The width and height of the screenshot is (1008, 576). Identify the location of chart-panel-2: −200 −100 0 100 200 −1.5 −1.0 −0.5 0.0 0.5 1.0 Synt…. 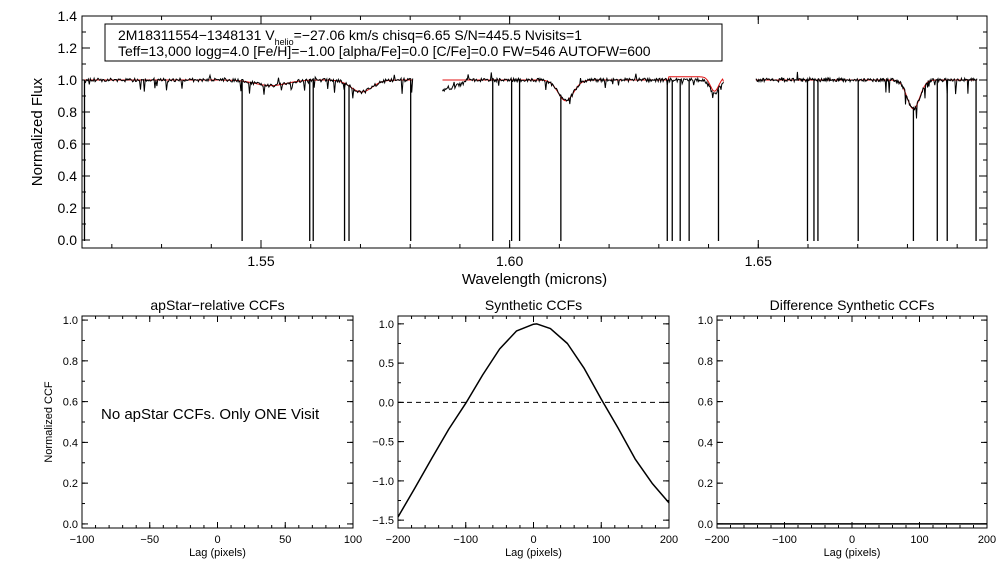
(525, 428).